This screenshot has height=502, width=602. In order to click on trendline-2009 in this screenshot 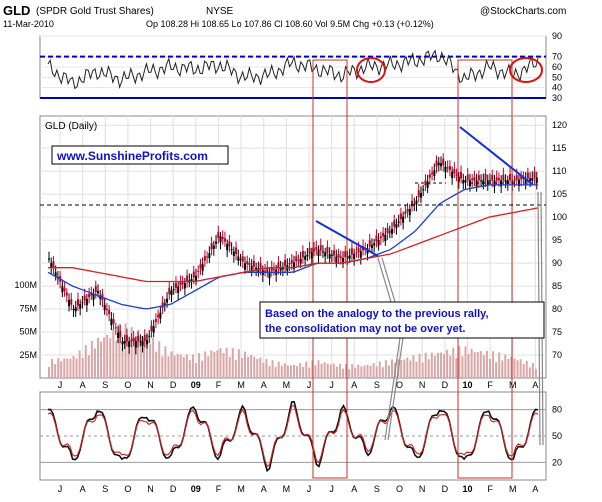, I will do `click(347, 238)`.